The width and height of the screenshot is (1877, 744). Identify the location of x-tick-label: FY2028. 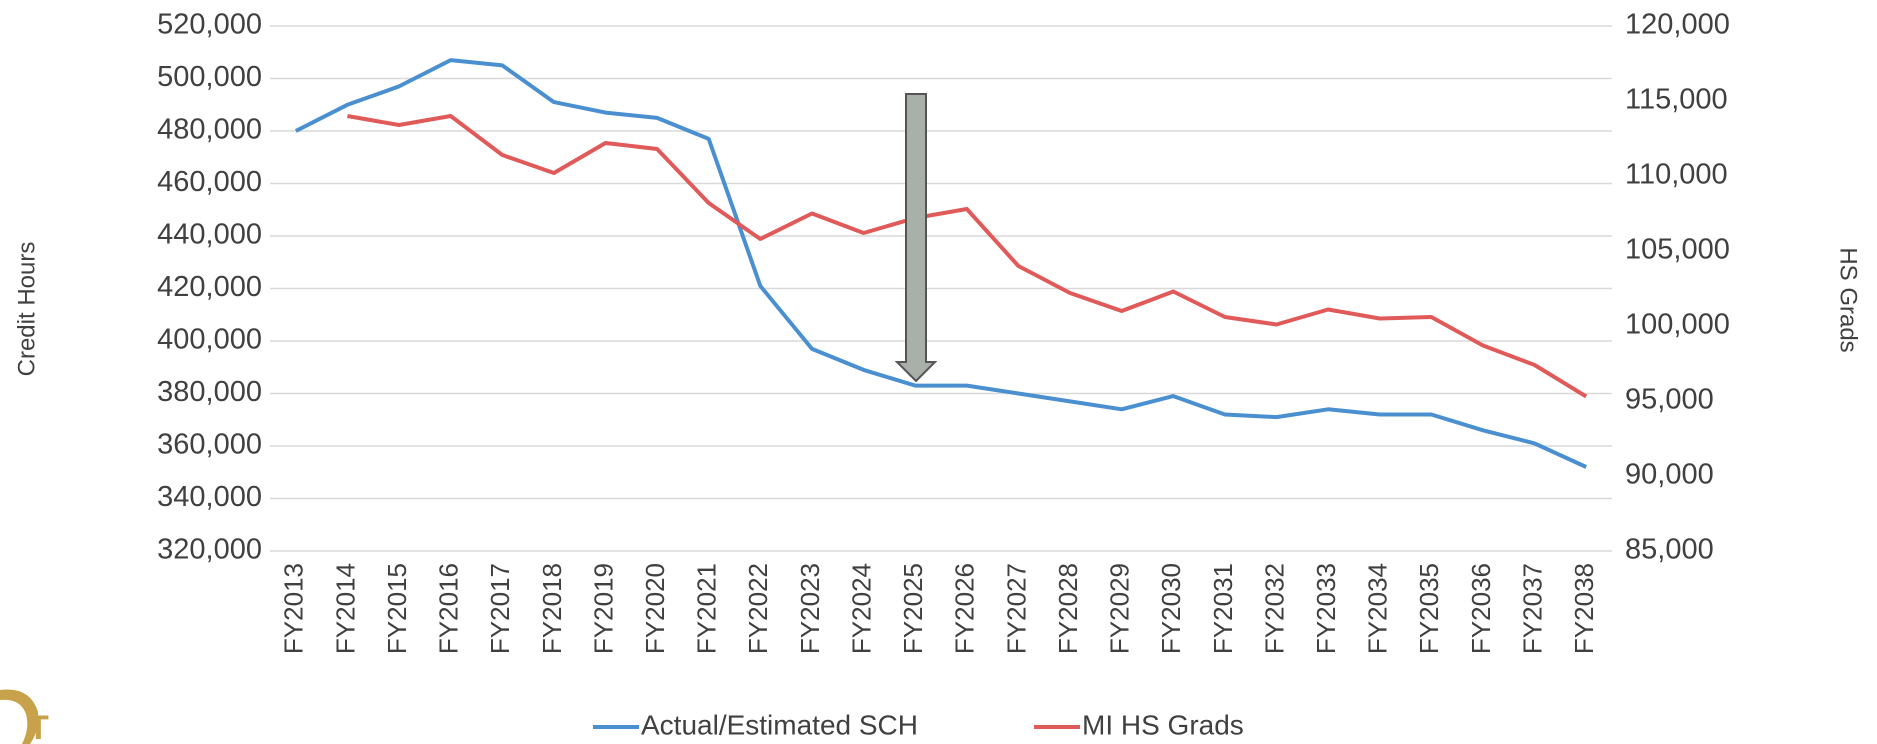
(1068, 608).